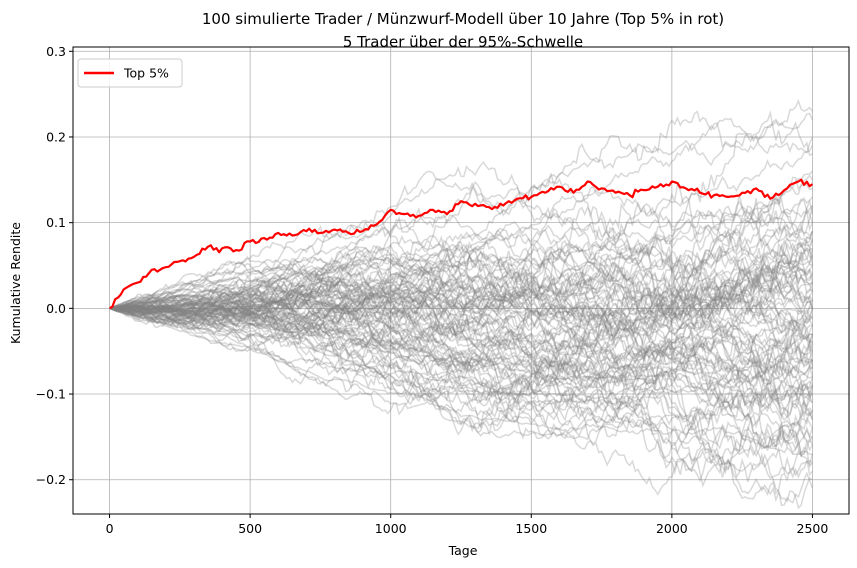 This screenshot has height=568, width=857. I want to click on y-tick-label: −0.1, so click(51, 394).